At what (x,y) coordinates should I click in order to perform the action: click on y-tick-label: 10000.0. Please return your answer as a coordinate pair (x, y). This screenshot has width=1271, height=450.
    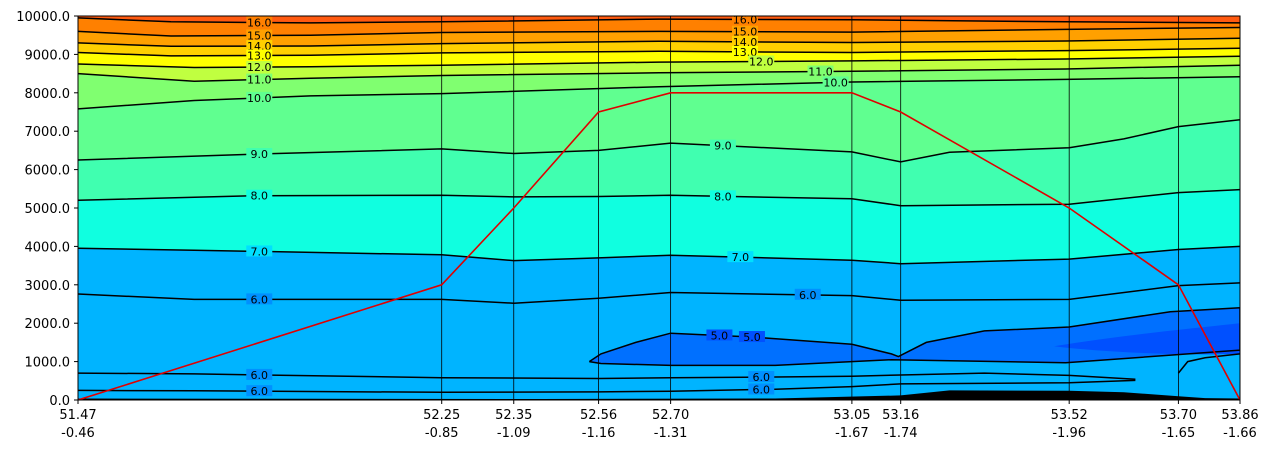
    Looking at the image, I should click on (43, 17).